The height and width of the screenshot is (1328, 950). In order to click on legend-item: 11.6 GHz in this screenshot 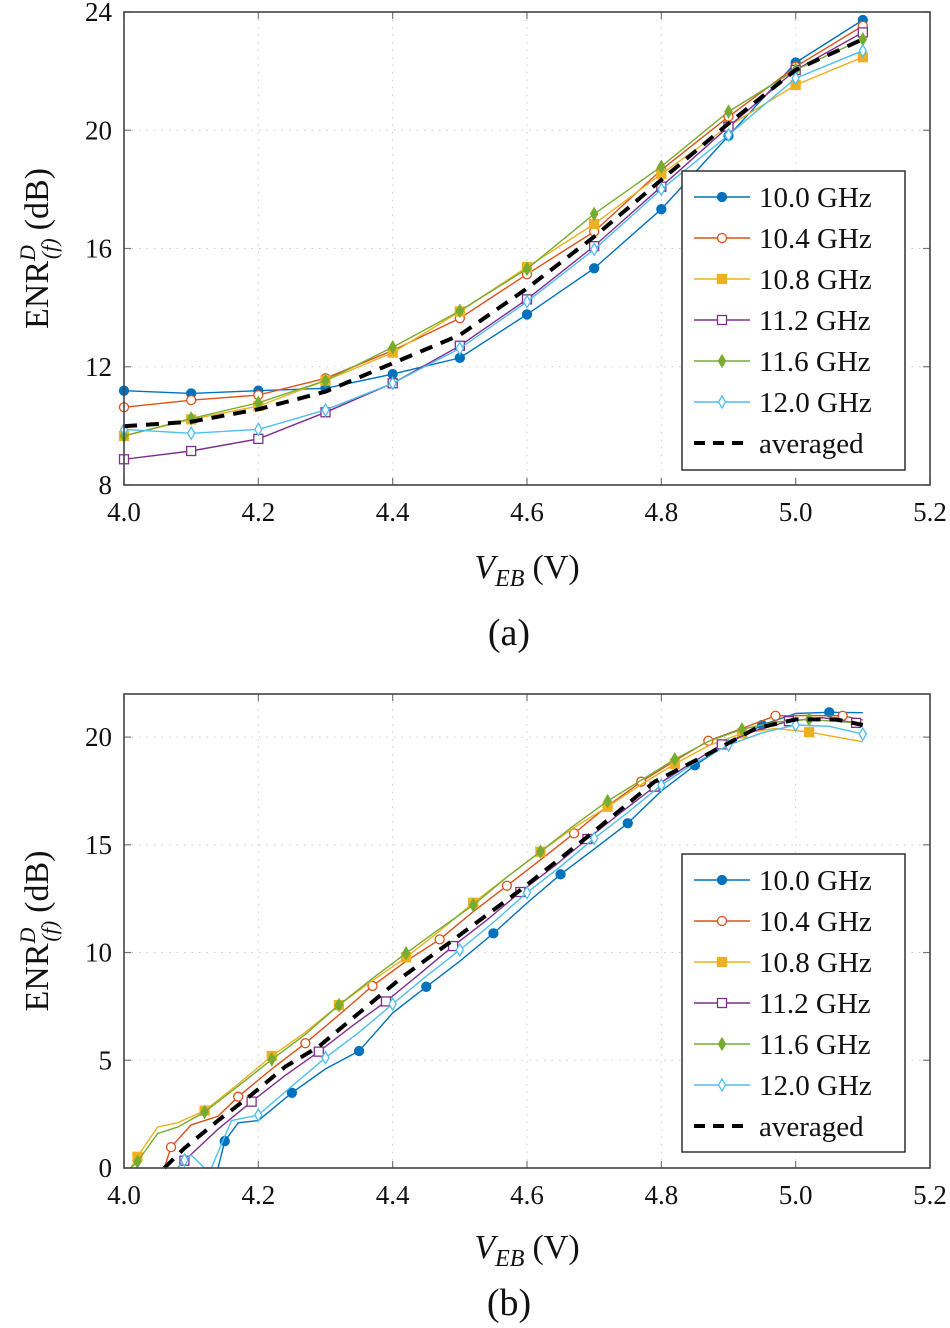, I will do `click(782, 362)`.